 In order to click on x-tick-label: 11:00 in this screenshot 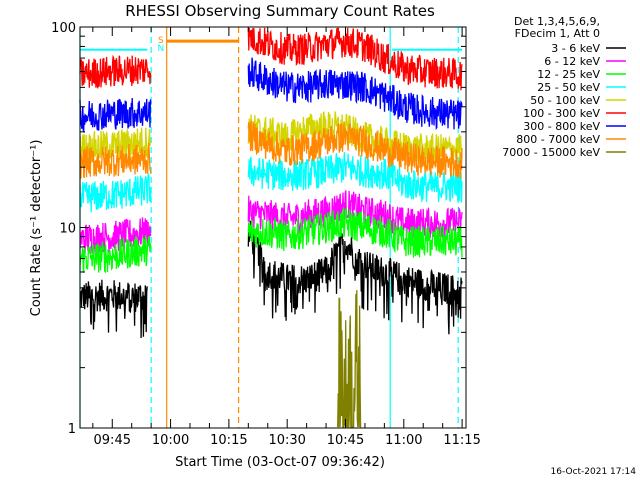, I will do `click(403, 440)`.